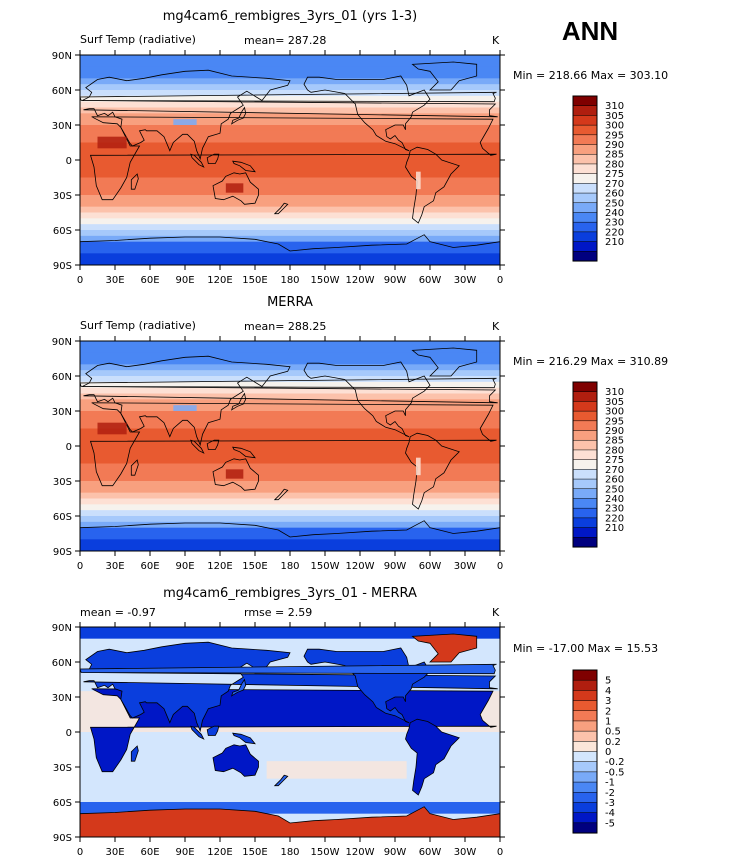  What do you see at coordinates (614, 116) in the screenshot?
I see `colorbar-label: 305` at bounding box center [614, 116].